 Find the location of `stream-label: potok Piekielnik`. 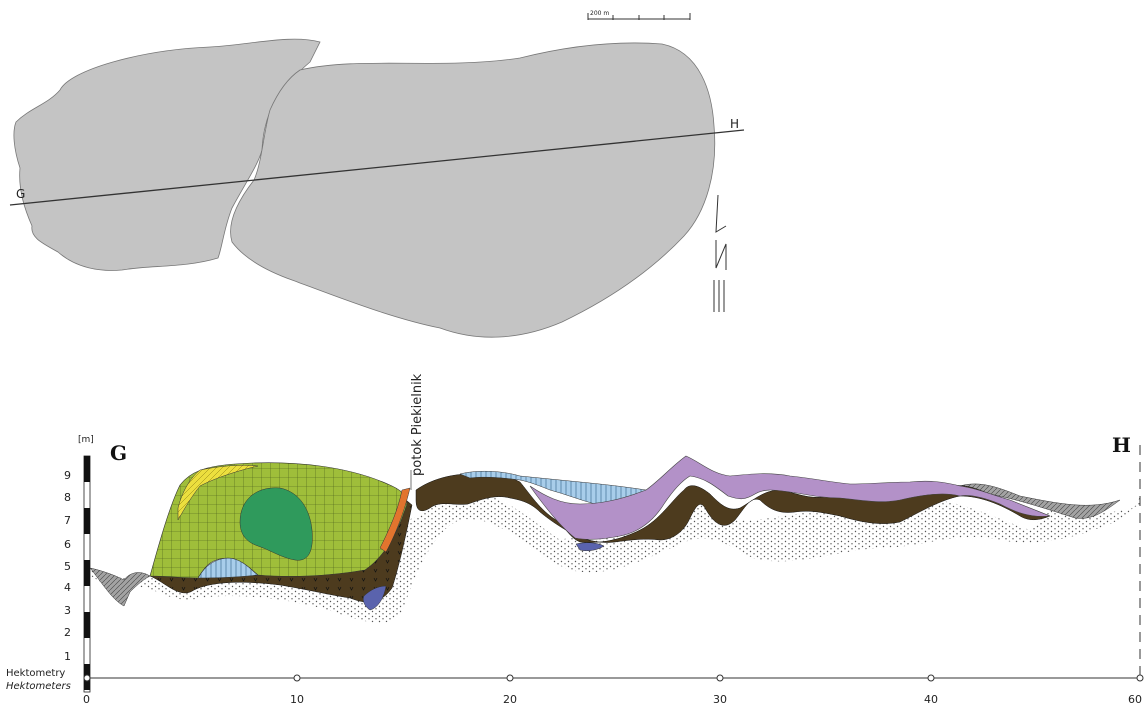

stream-label: potok Piekielnik is located at coordinates (417, 424).